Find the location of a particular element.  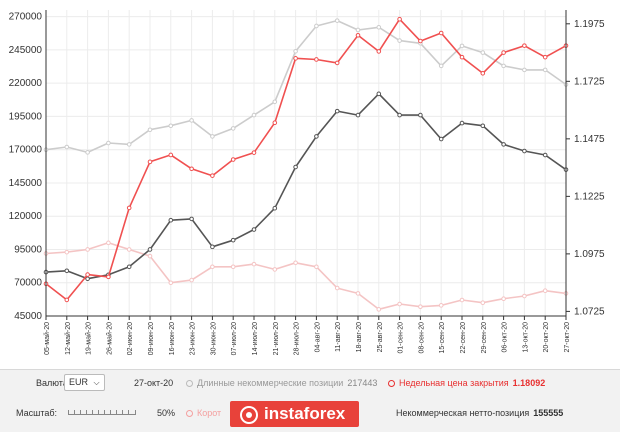

close-value: 1.18092 is located at coordinates (529, 383).